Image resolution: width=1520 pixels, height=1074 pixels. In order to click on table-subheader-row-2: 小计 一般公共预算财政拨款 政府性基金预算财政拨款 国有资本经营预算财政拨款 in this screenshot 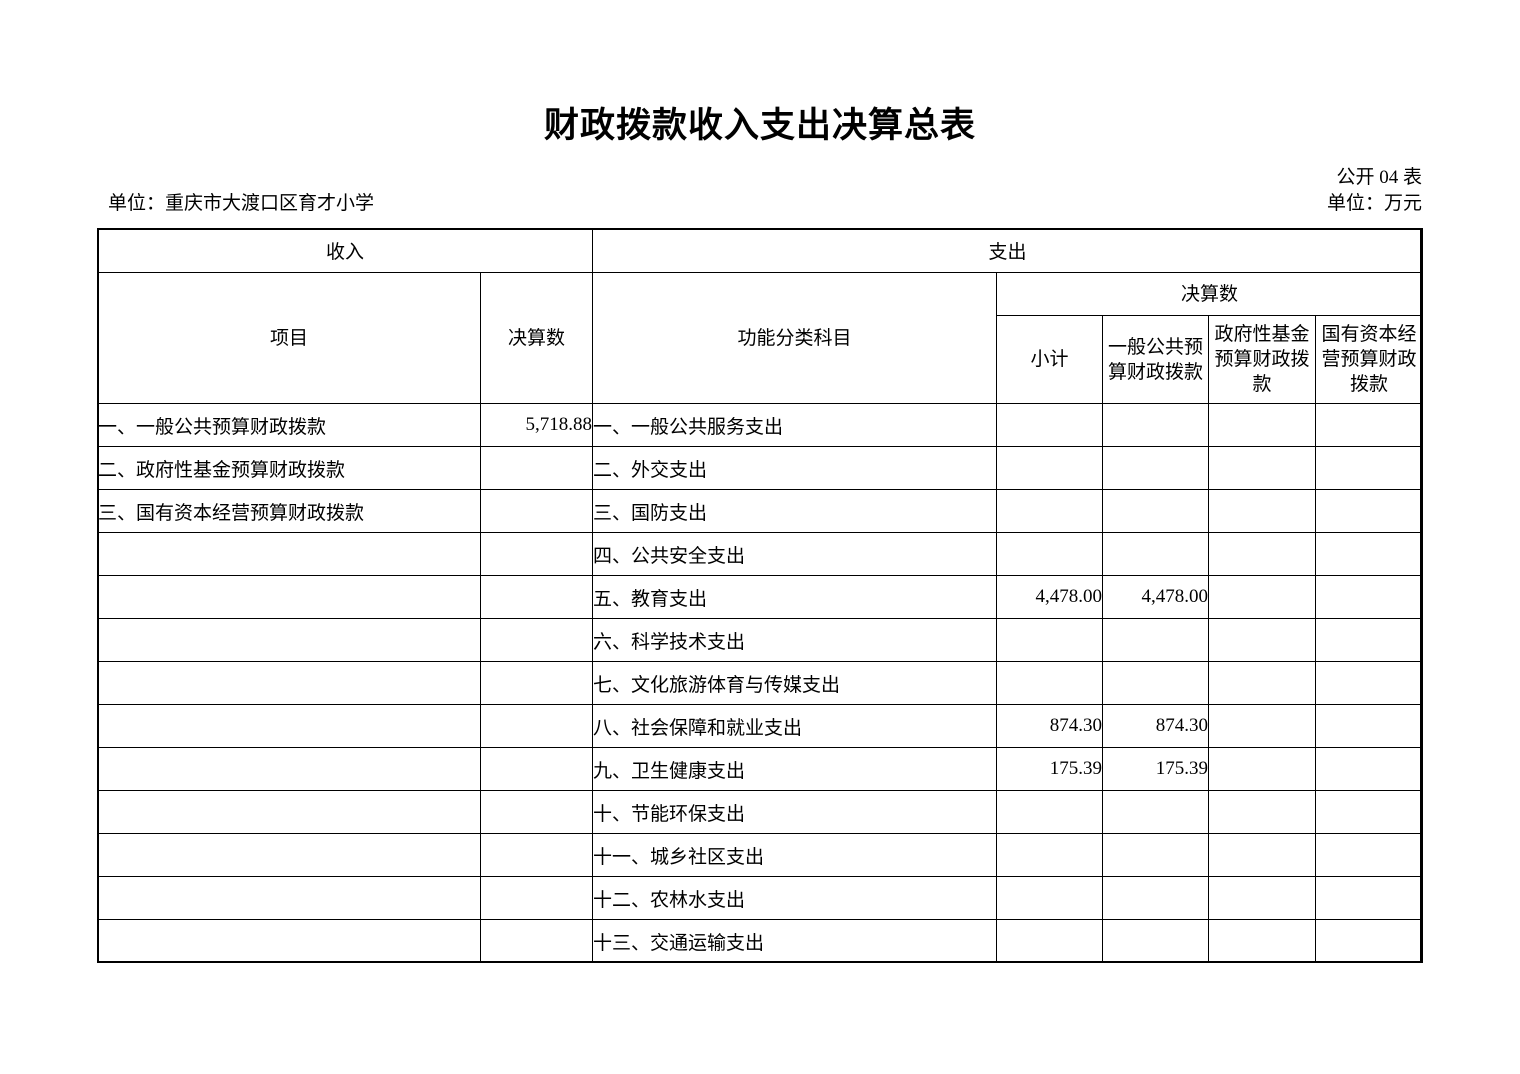, I will do `click(761, 359)`.